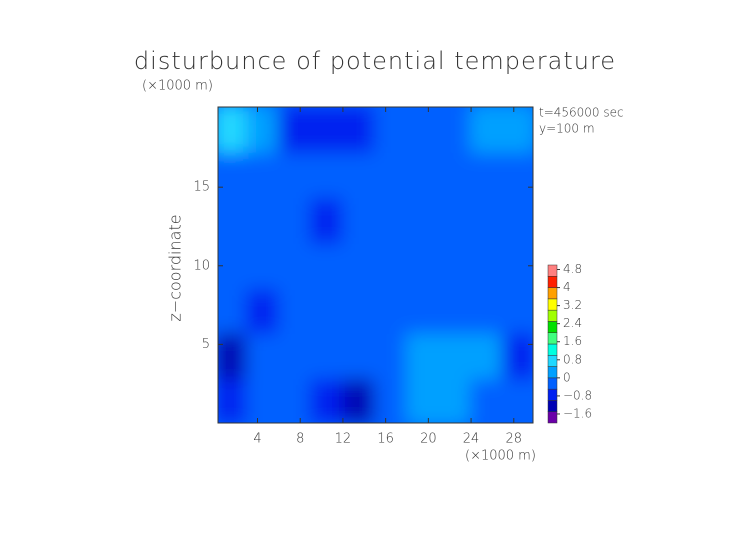 The height and width of the screenshot is (536, 752). I want to click on x-tick-label: 12, so click(343, 439).